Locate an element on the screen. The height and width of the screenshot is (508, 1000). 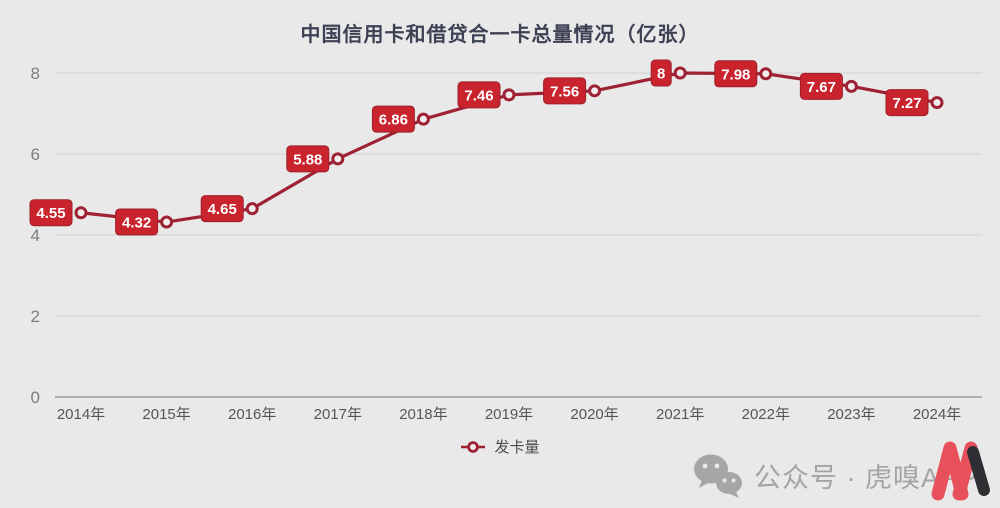
x-axis-tick-label: 2017年 is located at coordinates (338, 414).